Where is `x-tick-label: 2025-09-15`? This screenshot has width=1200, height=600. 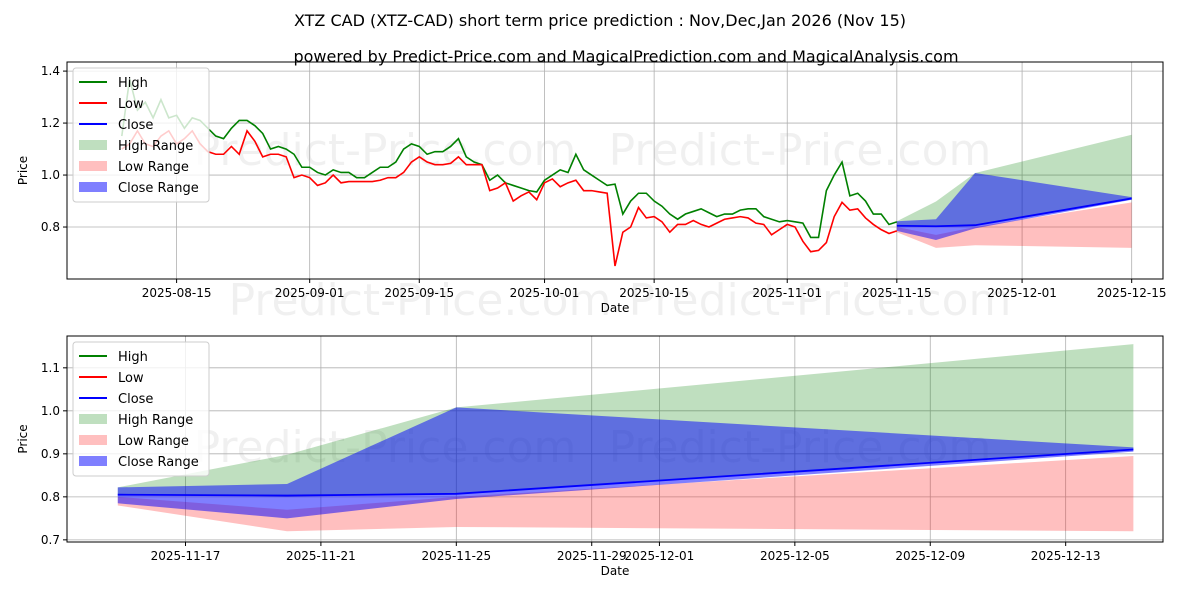
x-tick-label: 2025-09-15 is located at coordinates (419, 293).